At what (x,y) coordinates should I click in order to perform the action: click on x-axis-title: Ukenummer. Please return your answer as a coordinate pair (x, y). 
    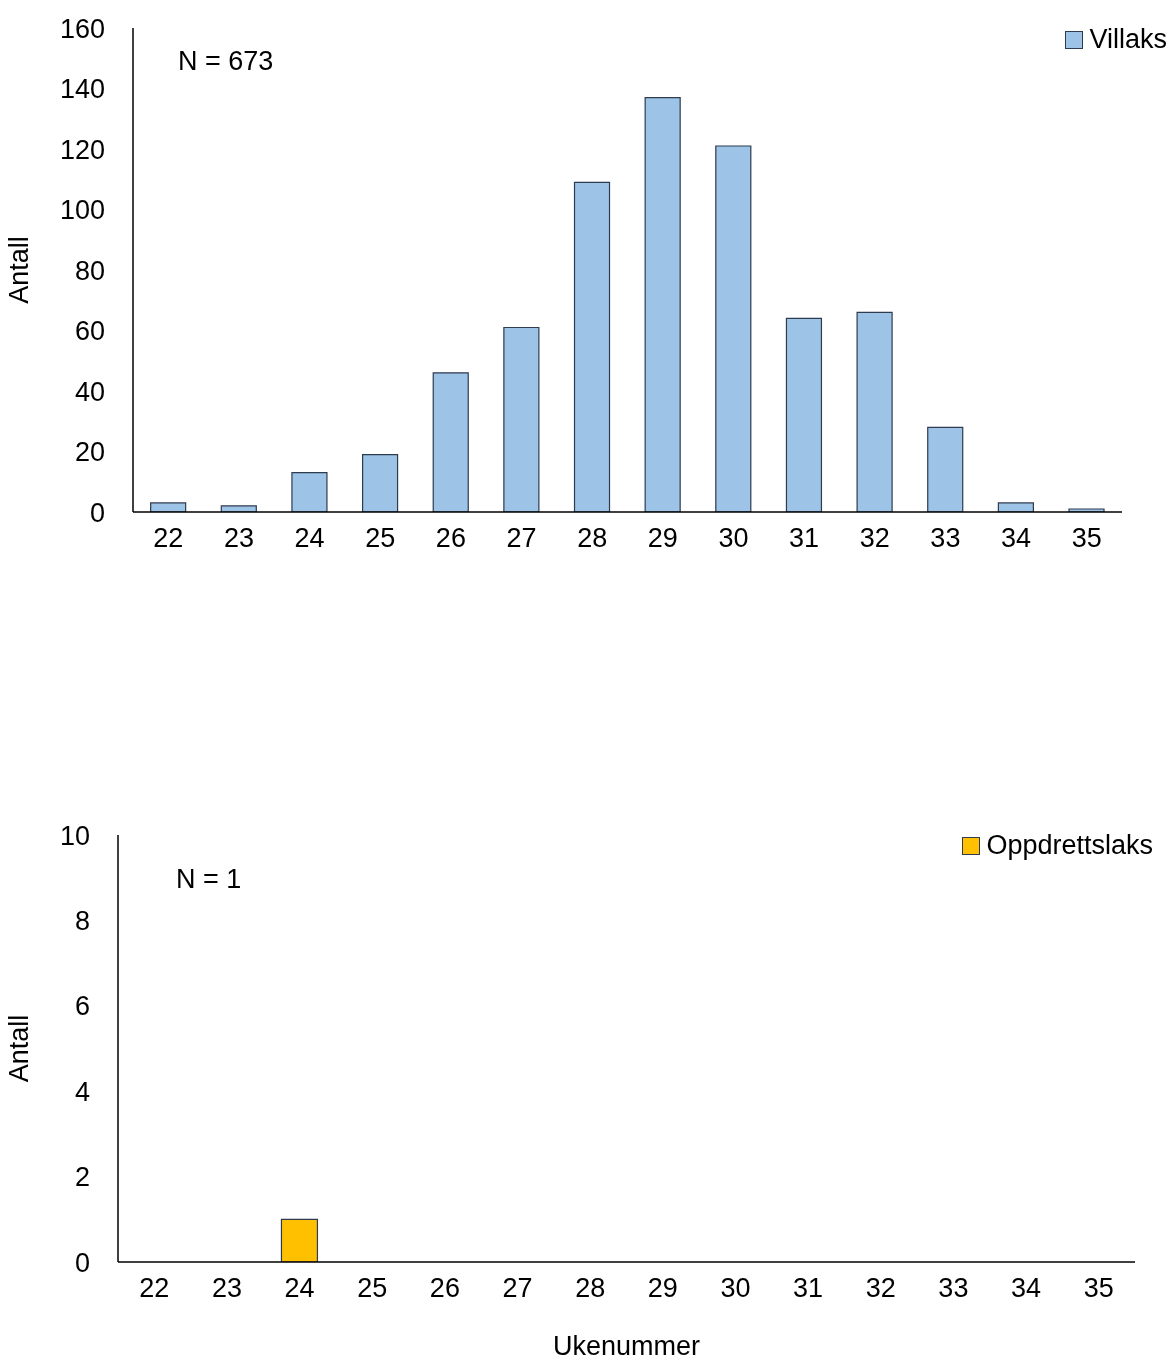
    Looking at the image, I should click on (626, 1345).